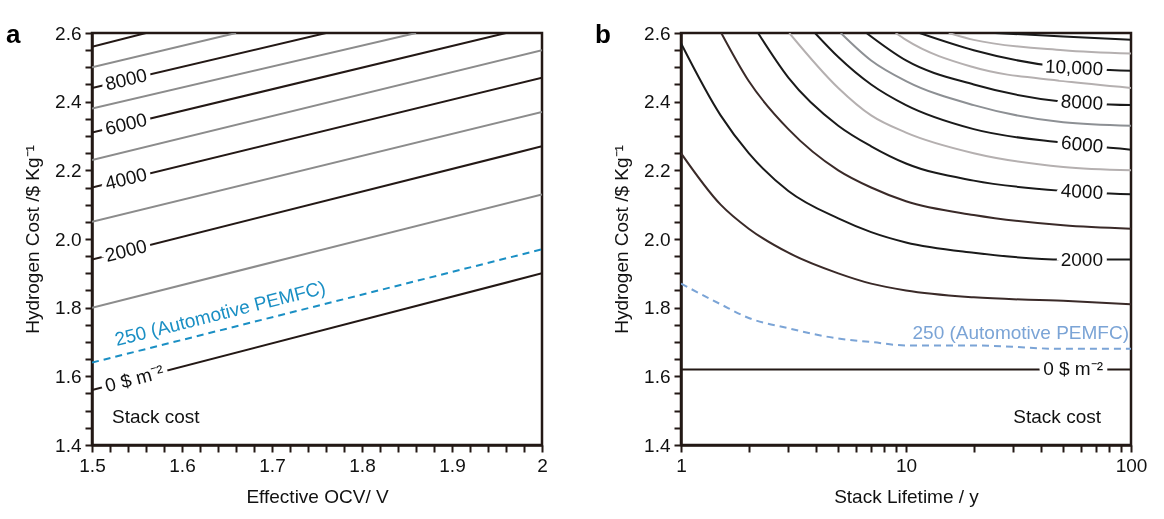 Image resolution: width=1164 pixels, height=519 pixels. I want to click on x-tick-label: 1.7, so click(272, 465).